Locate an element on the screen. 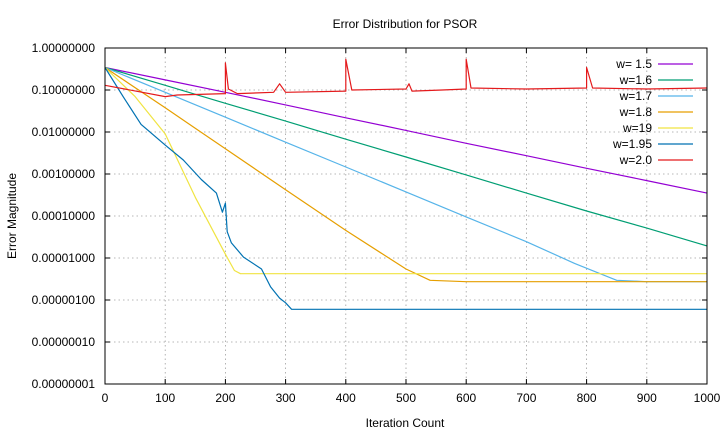 The image size is (727, 434). legend-label: w=19 is located at coordinates (637, 128).